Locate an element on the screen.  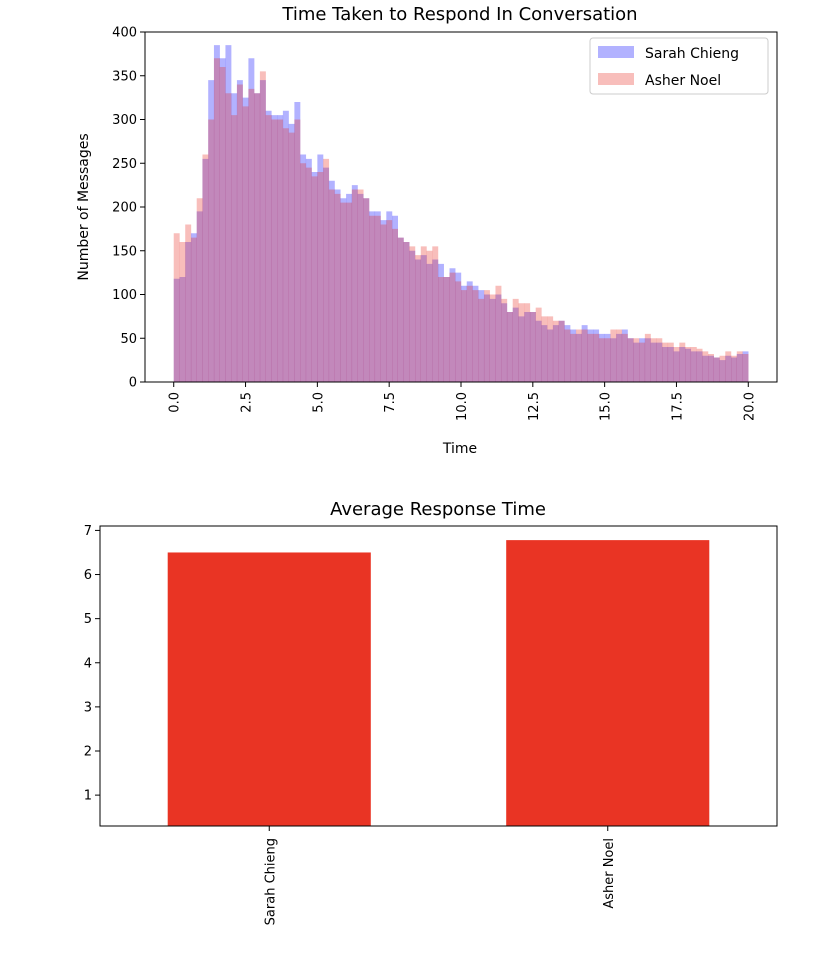
histogram-legend: Sarah Chieng Asher Noel is located at coordinates (679, 66).